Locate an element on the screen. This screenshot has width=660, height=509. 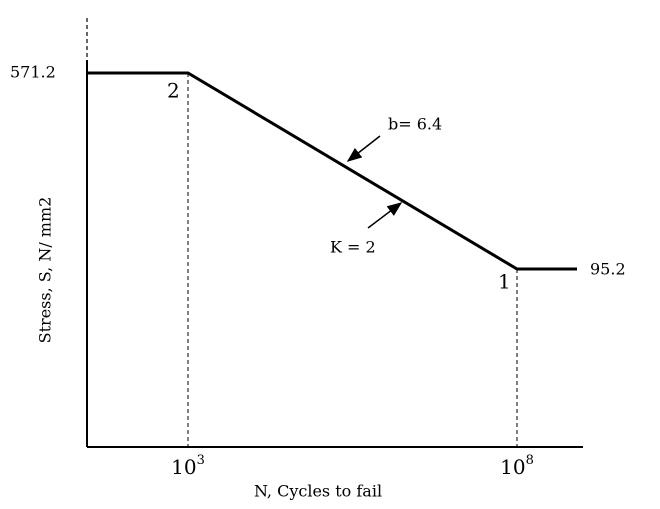
point-label: 1 is located at coordinates (504, 282).